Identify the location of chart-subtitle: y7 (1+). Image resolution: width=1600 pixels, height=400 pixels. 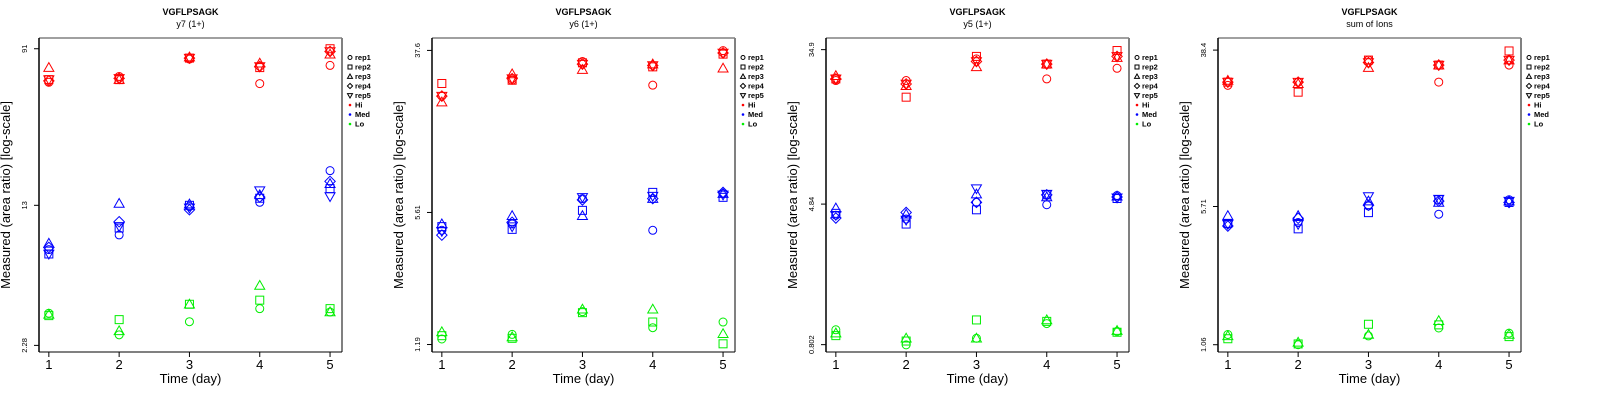
(190, 24).